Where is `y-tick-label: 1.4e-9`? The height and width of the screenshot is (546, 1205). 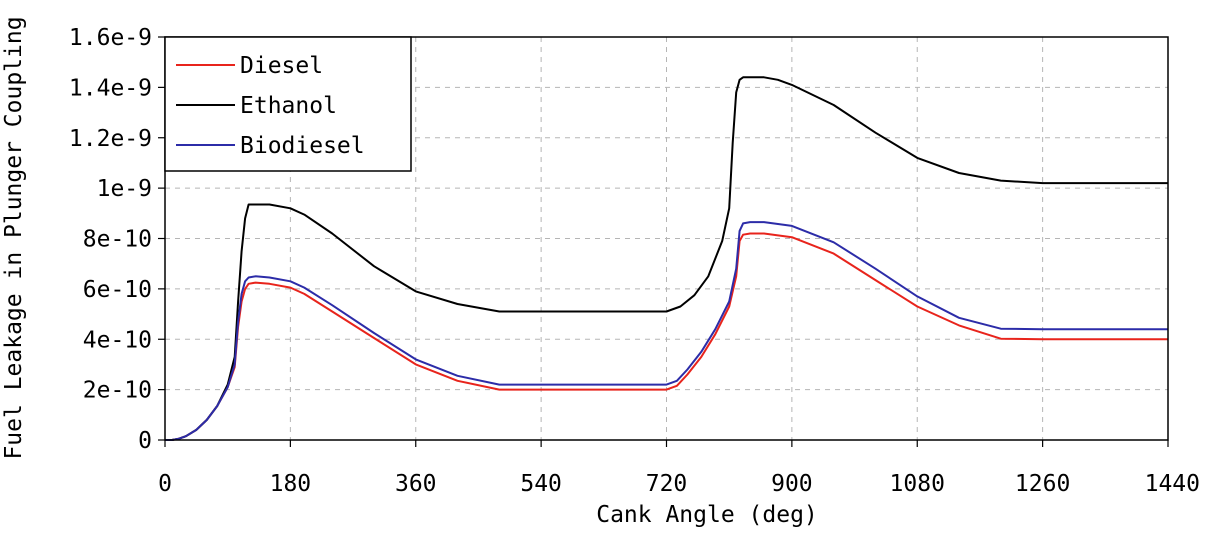
y-tick-label: 1.4e-9 is located at coordinates (110, 88).